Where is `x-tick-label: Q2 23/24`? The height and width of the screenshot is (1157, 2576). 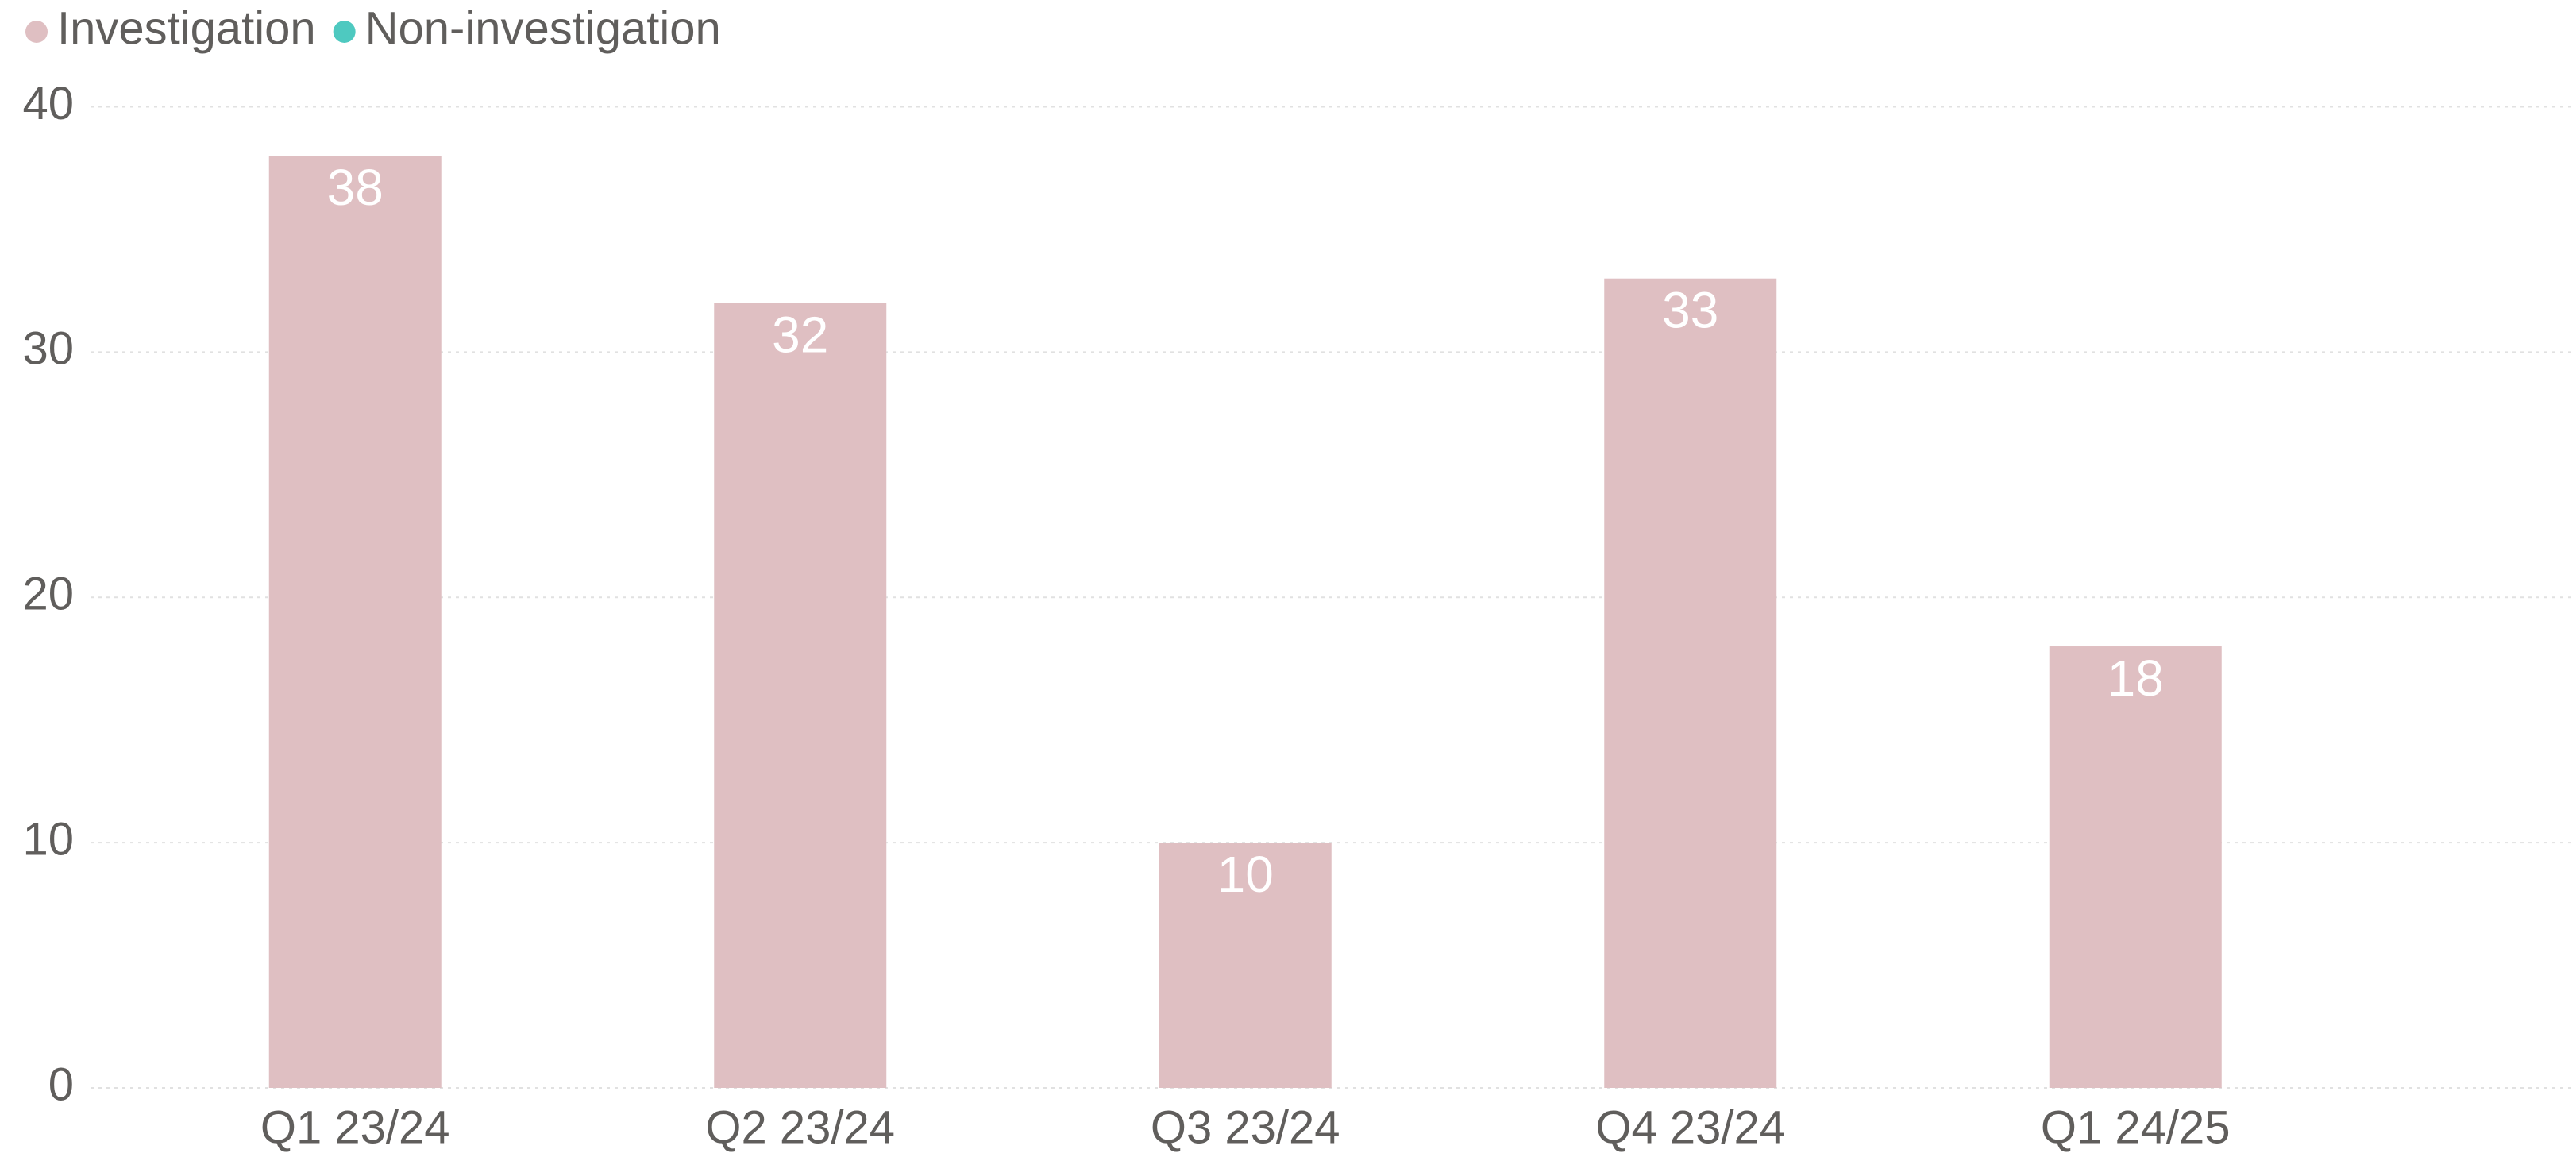 x-tick-label: Q2 23/24 is located at coordinates (800, 1127).